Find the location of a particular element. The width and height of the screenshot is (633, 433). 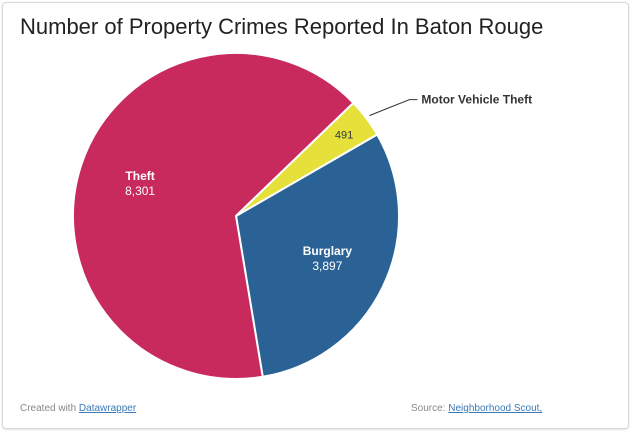

source-text: Source: is located at coordinates (428, 408).